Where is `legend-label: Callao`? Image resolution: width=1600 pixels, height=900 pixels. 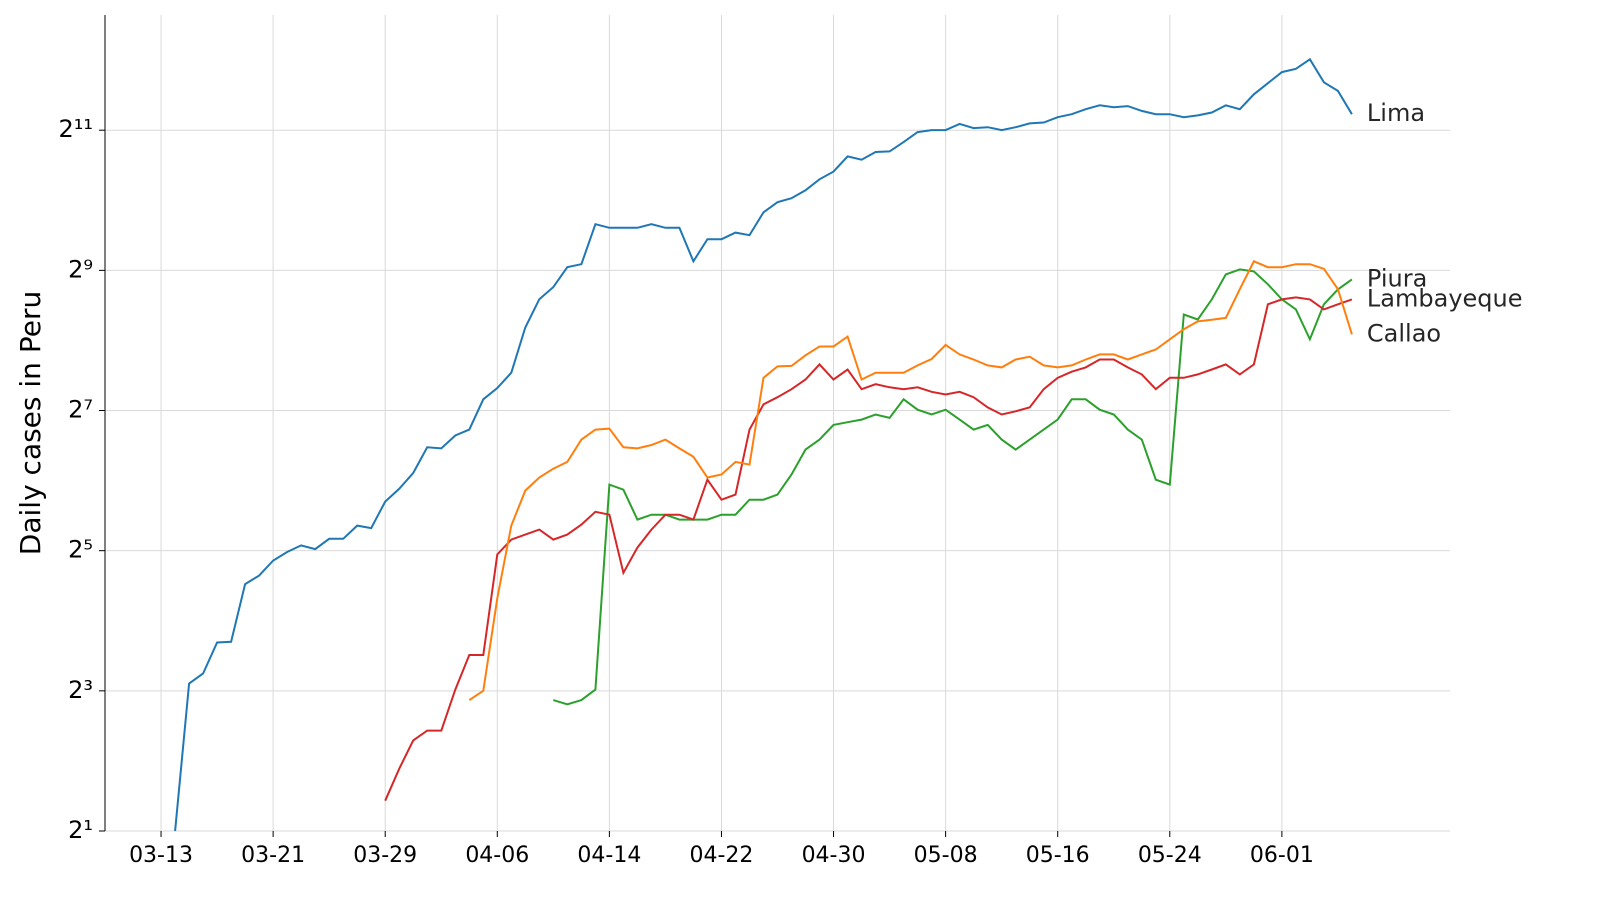 legend-label: Callao is located at coordinates (1404, 333).